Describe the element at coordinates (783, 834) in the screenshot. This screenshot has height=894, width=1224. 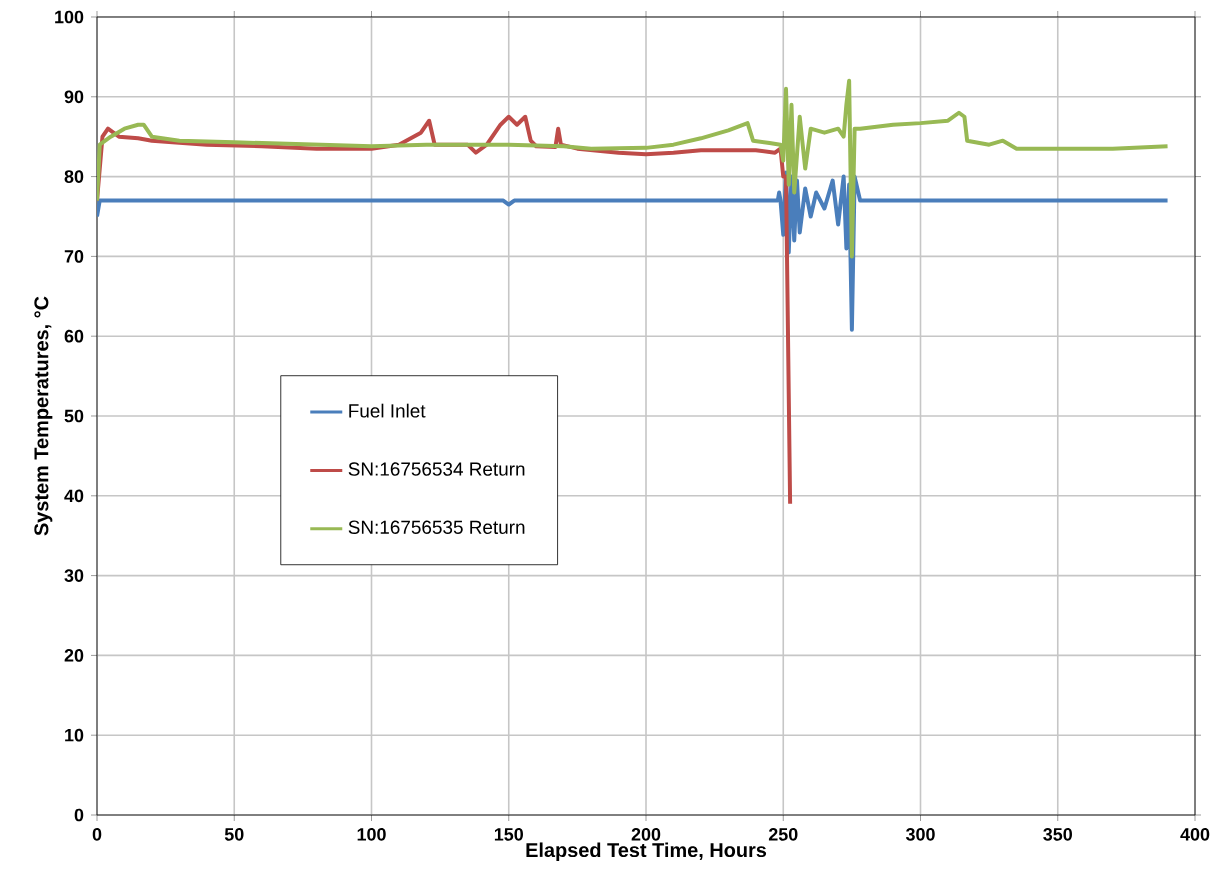
I see `x-tick-label: 250` at that location.